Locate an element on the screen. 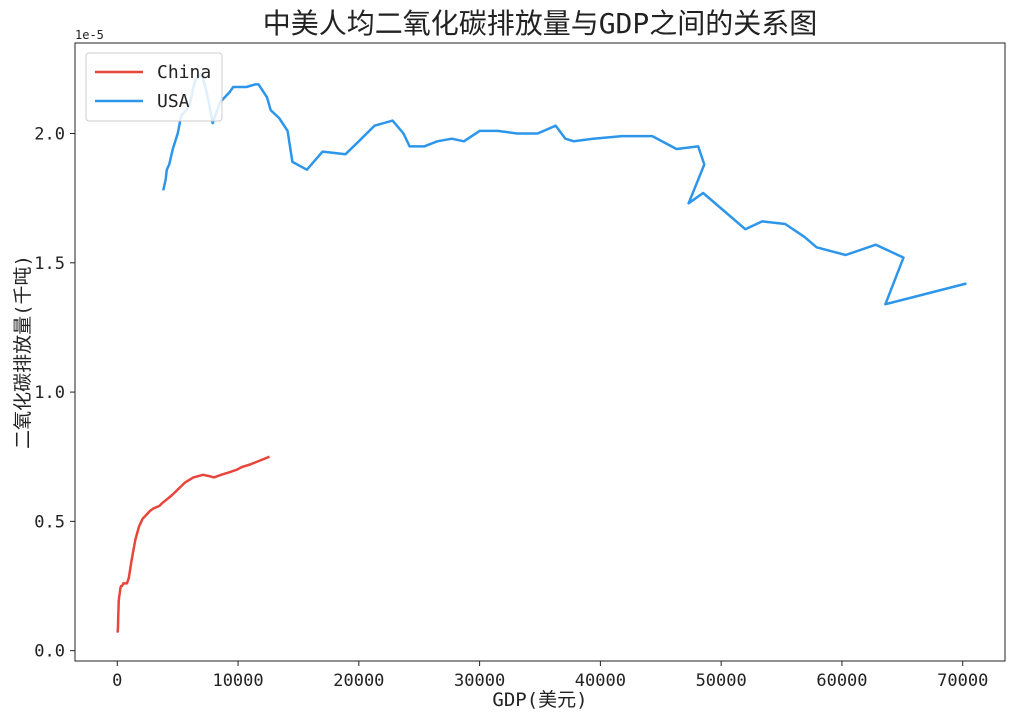  legend-box is located at coordinates (154, 87).